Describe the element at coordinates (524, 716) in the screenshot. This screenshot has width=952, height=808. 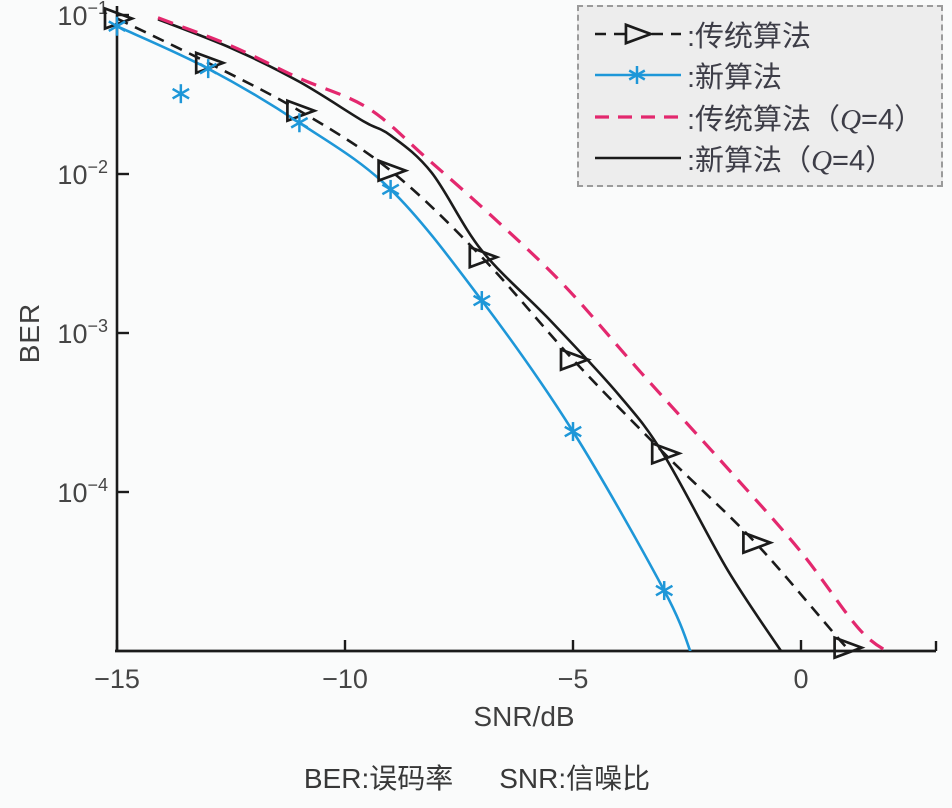
I see `x-axis-label: SNR/dB` at that location.